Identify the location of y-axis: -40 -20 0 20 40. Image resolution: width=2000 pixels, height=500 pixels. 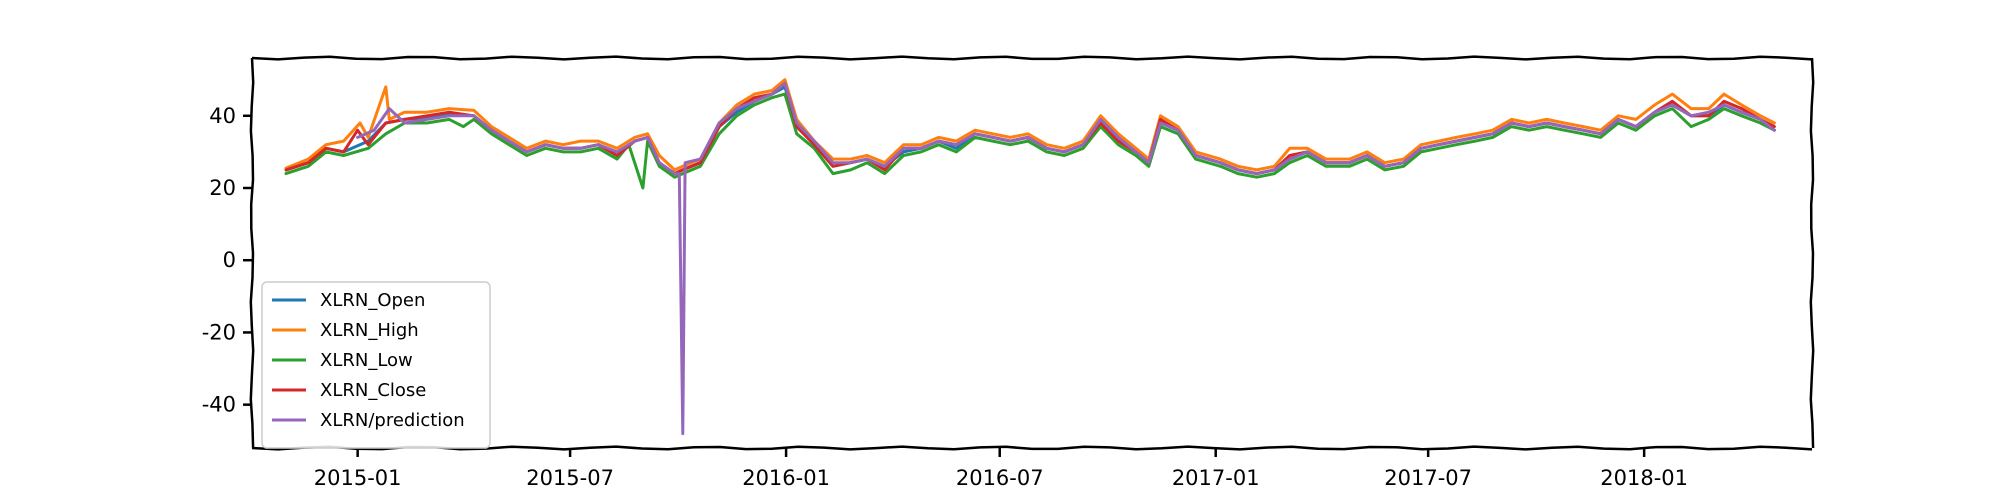
(227, 260).